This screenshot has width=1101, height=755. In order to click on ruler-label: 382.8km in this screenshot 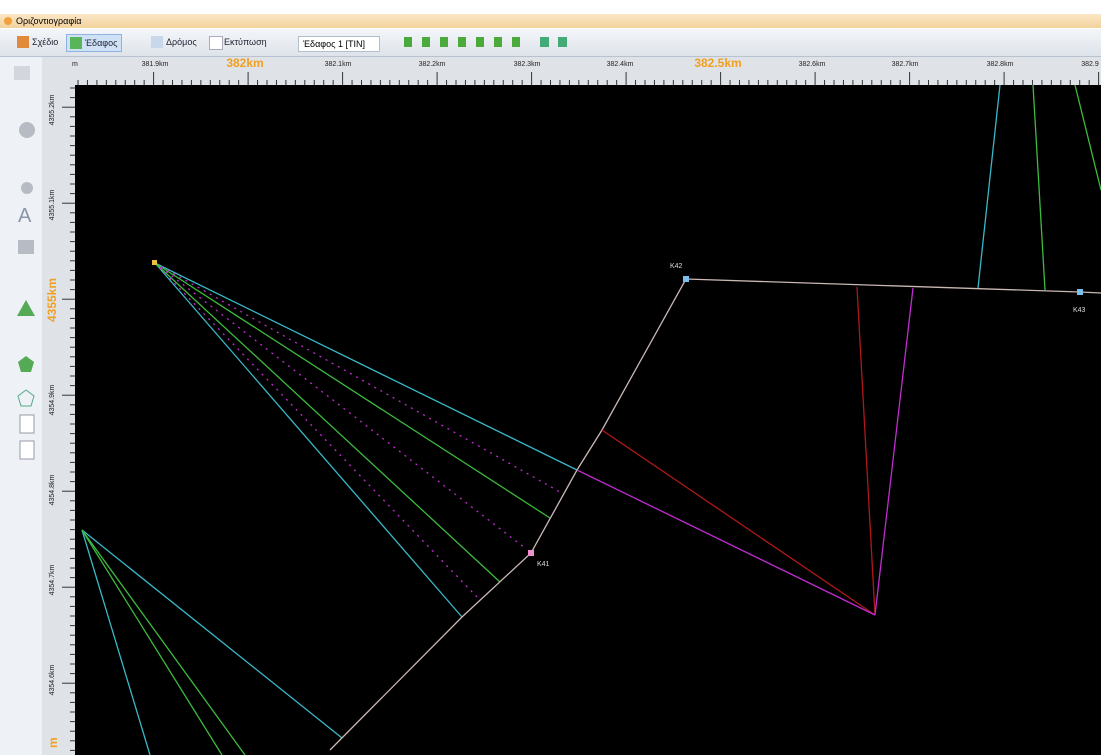, I will do `click(1000, 64)`.